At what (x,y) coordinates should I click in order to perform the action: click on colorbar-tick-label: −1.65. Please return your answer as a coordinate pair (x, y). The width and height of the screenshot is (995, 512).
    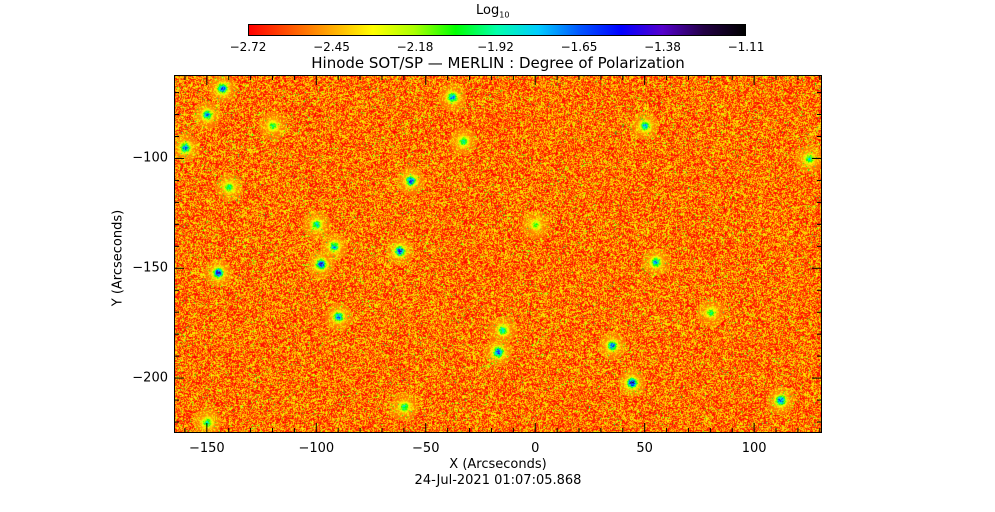
    Looking at the image, I should click on (579, 47).